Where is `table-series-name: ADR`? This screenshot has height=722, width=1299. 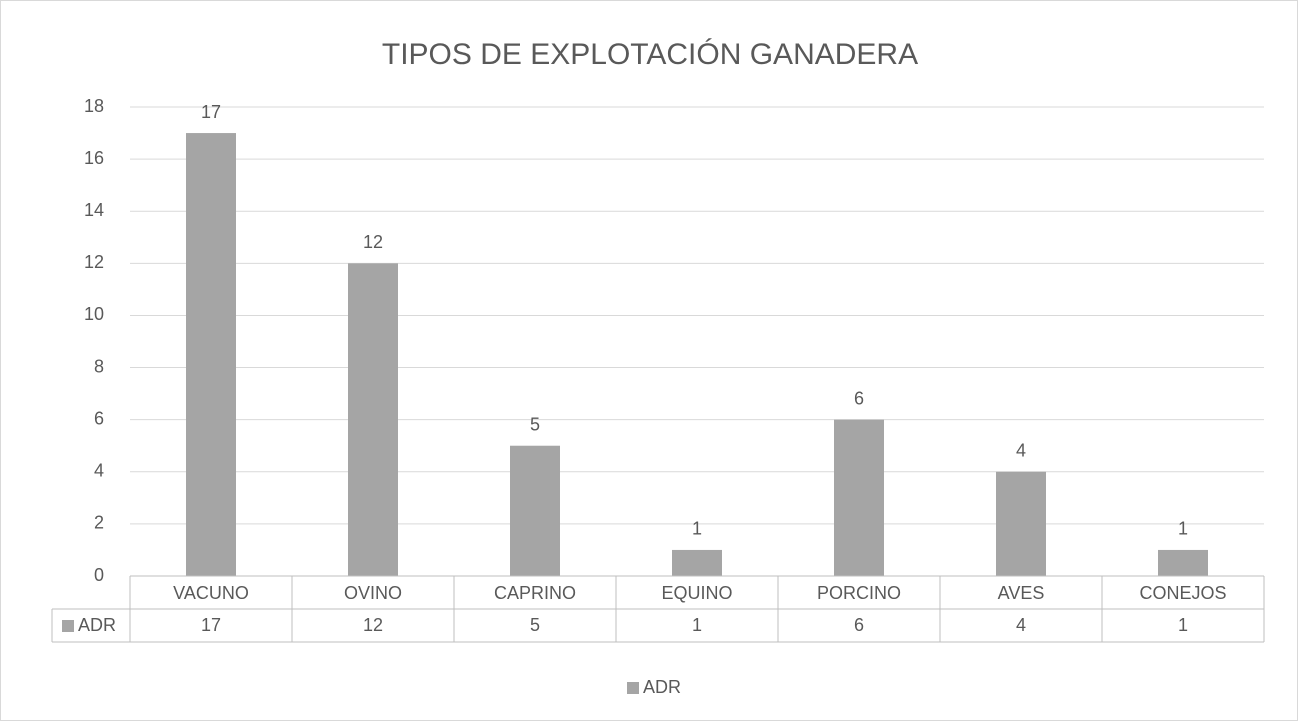
table-series-name: ADR is located at coordinates (97, 625).